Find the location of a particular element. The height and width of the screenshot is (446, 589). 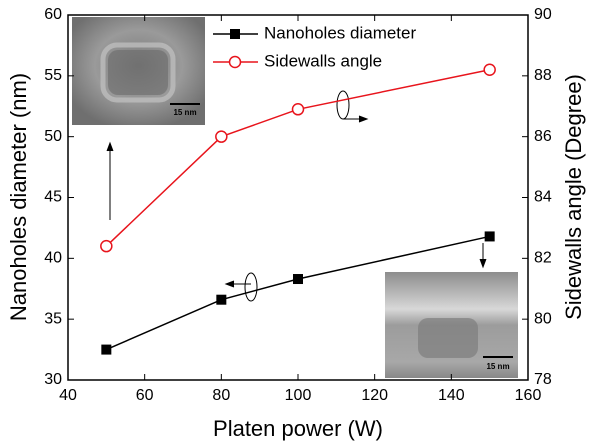

legend-label: Sidewalls angle is located at coordinates (323, 60).